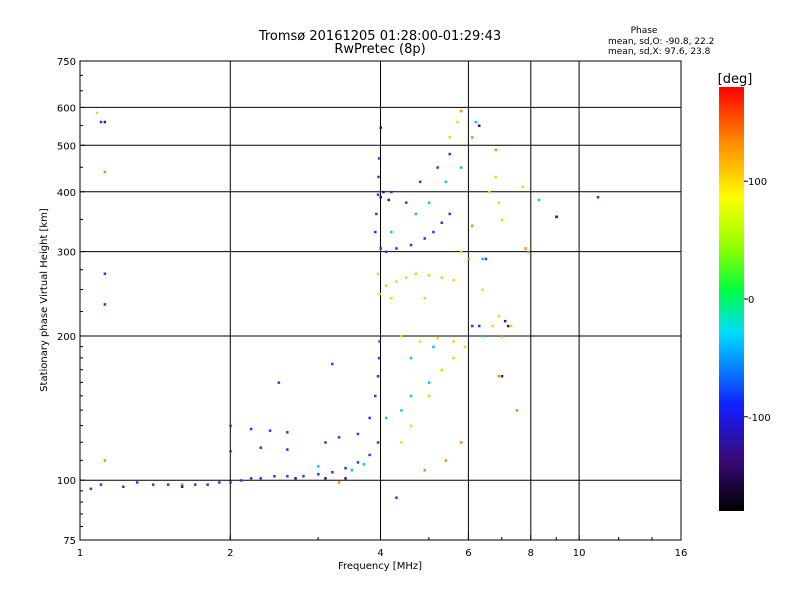 The height and width of the screenshot is (600, 800). What do you see at coordinates (757, 300) in the screenshot?
I see `colorbar-ticks: 100 0 -100` at bounding box center [757, 300].